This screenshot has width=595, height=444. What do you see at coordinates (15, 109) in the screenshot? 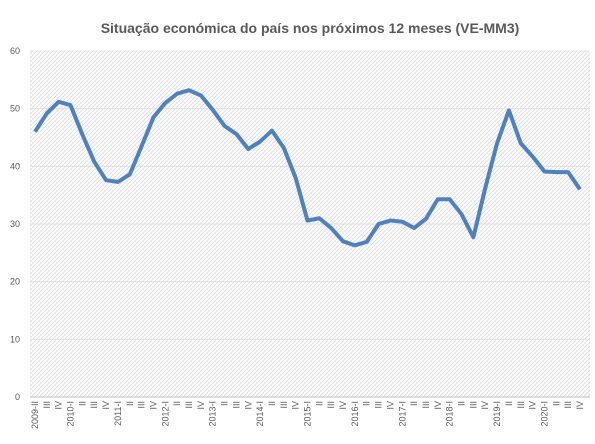
I see `y-tick-label: 50` at bounding box center [15, 109].